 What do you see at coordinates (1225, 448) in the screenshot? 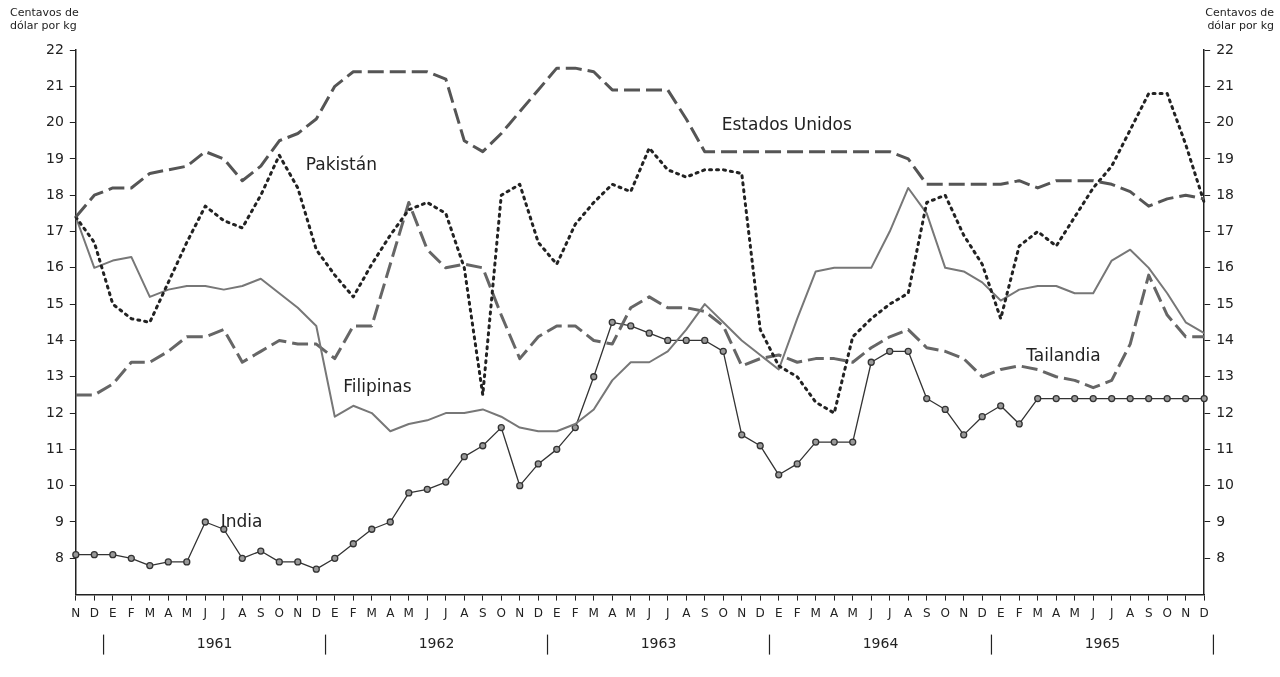
I see `y2-tick-label: 11` at bounding box center [1225, 448].